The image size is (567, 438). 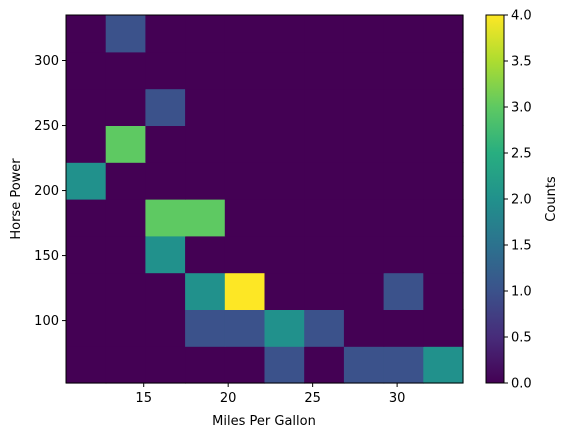 I want to click on colorbar-tick-label: 0.0, so click(x=521, y=384).